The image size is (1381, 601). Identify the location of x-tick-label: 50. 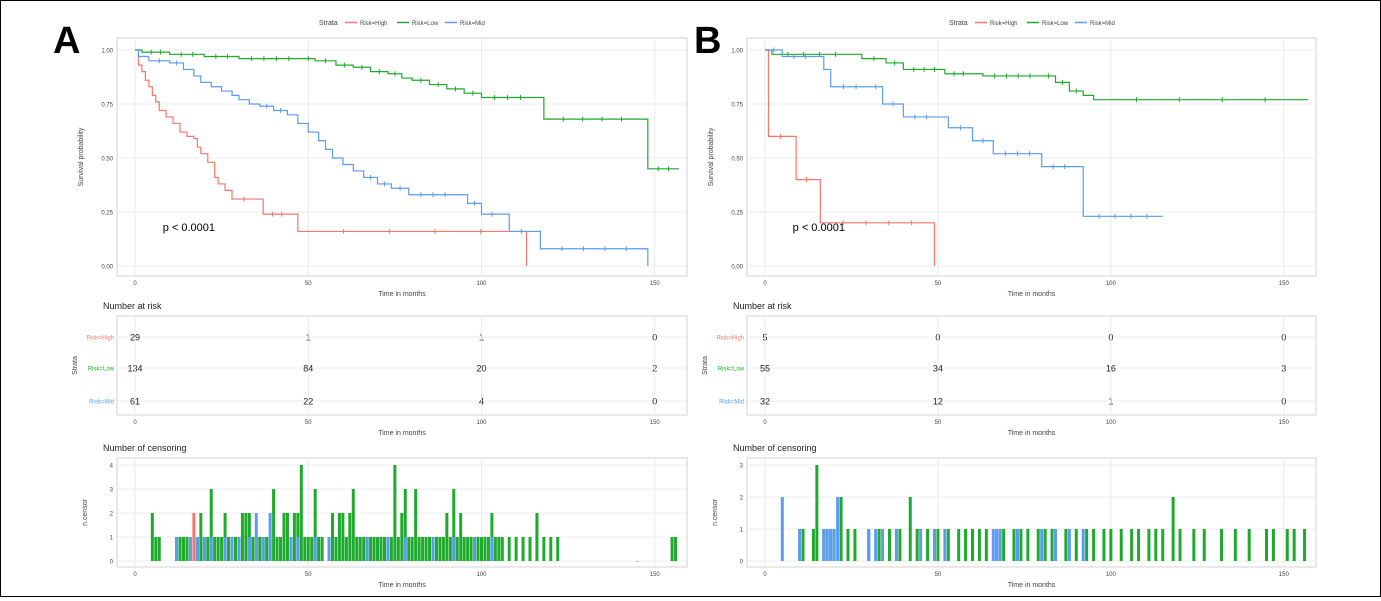
(938, 423).